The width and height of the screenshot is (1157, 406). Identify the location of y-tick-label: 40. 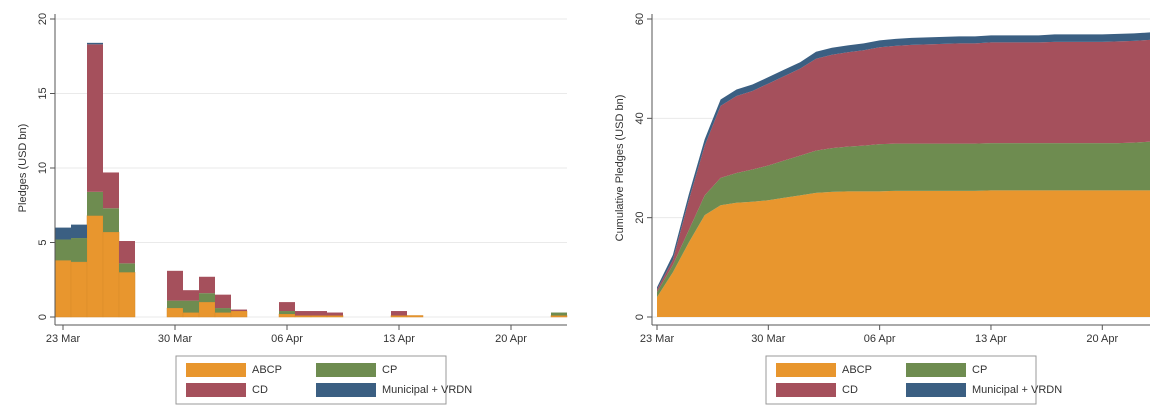
(640, 118).